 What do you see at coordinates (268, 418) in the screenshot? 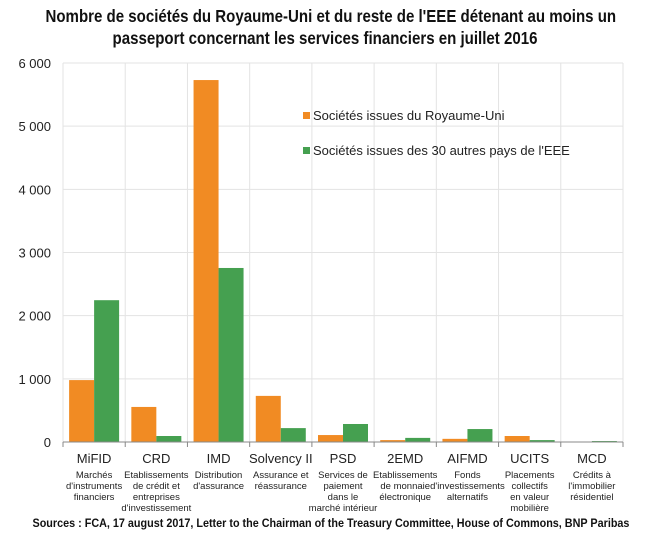
I see `bar-uk-solvency-ii` at bounding box center [268, 418].